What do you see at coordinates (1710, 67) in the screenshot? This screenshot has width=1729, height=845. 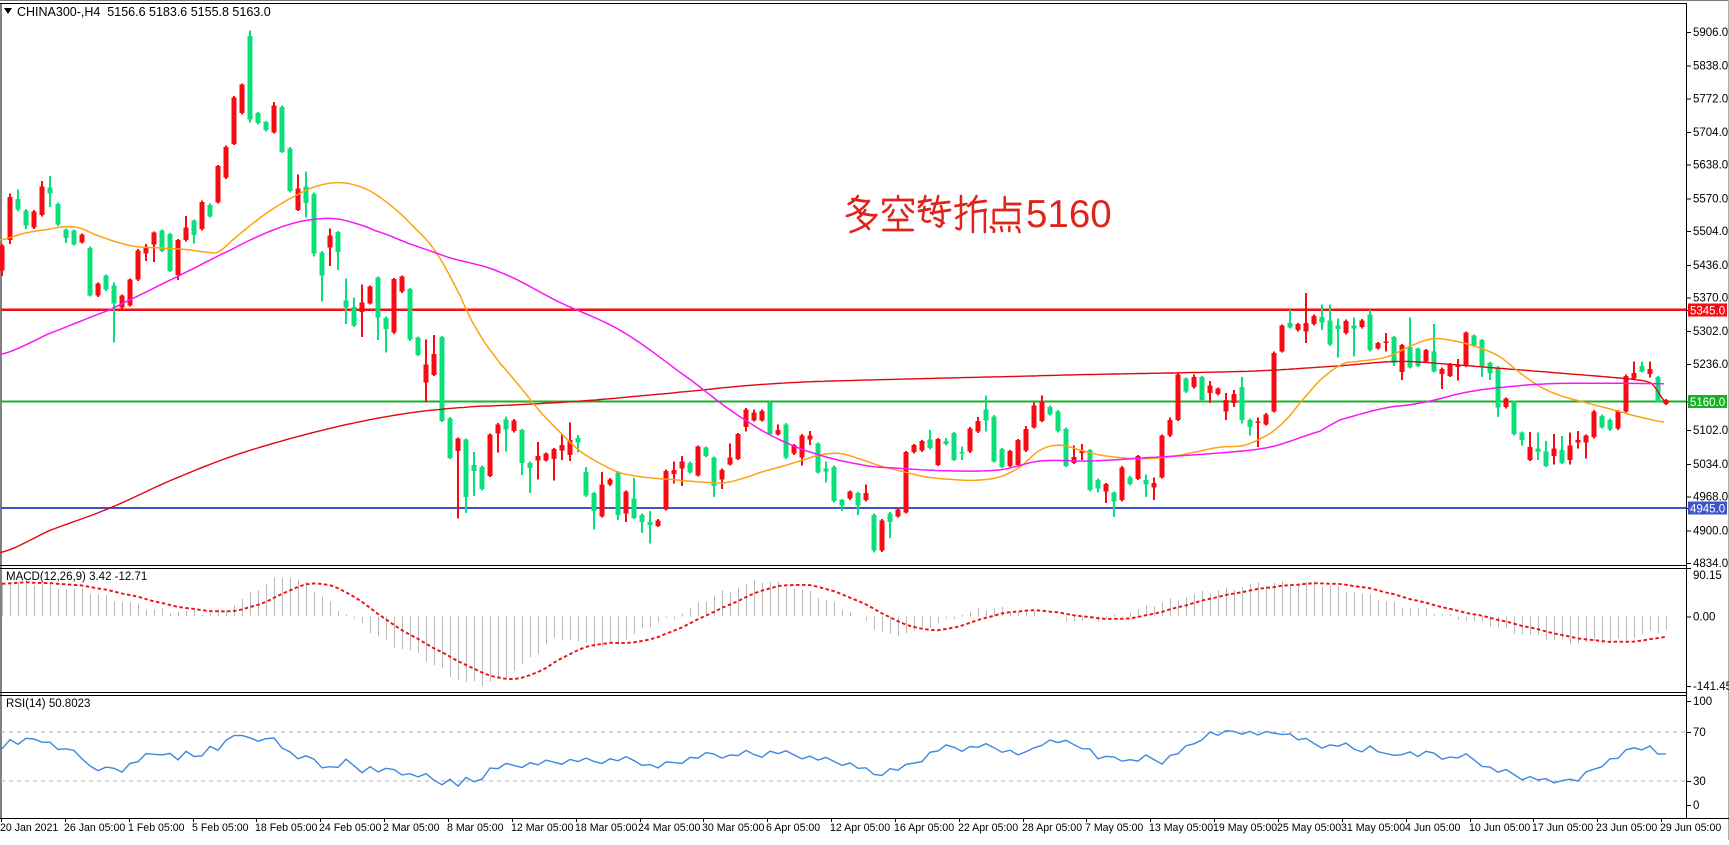 I see `svg-text: 5838.0` at bounding box center [1710, 67].